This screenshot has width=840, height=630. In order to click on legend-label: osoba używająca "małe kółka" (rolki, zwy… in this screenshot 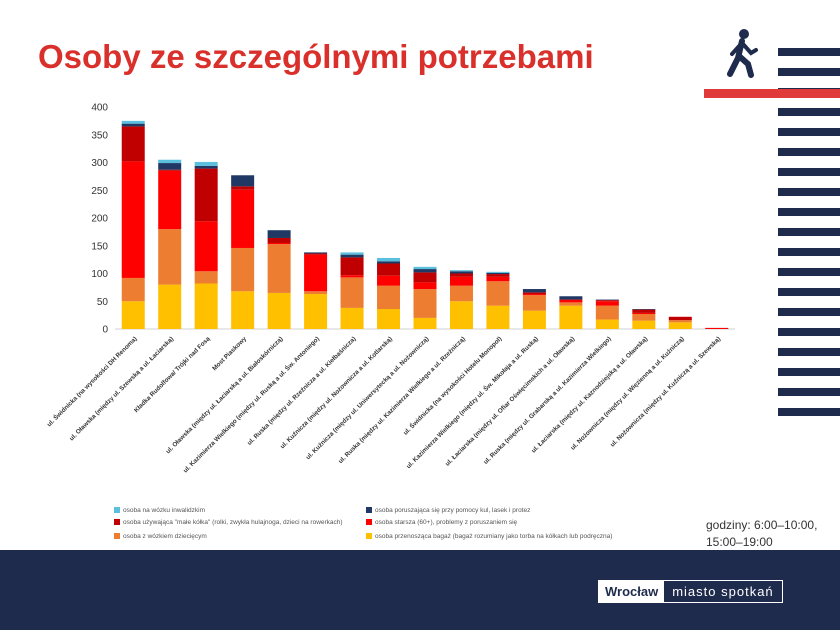, I will do `click(233, 522)`.